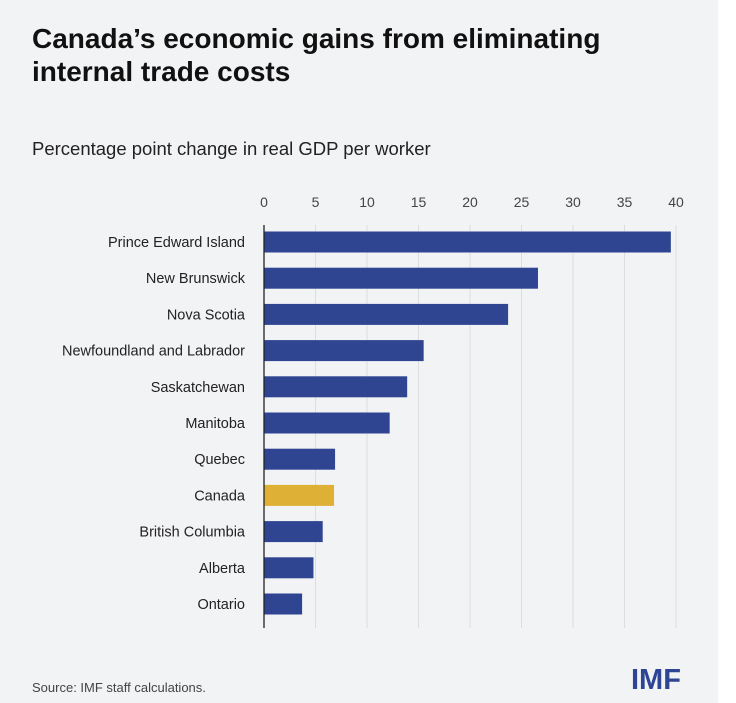 The height and width of the screenshot is (703, 736). Describe the element at coordinates (367, 202) in the screenshot. I see `x-tick-label: 10` at that location.